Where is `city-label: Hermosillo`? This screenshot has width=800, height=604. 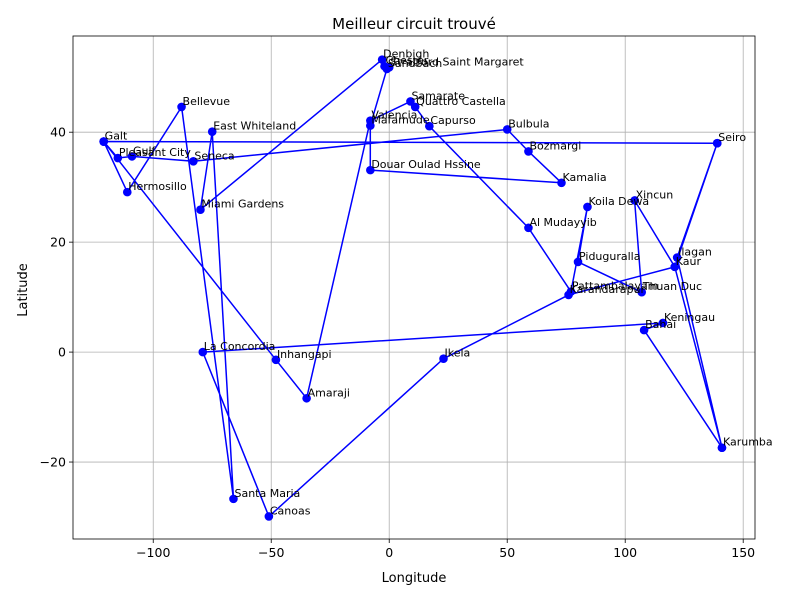
city-label: Hermosillo is located at coordinates (157, 186).